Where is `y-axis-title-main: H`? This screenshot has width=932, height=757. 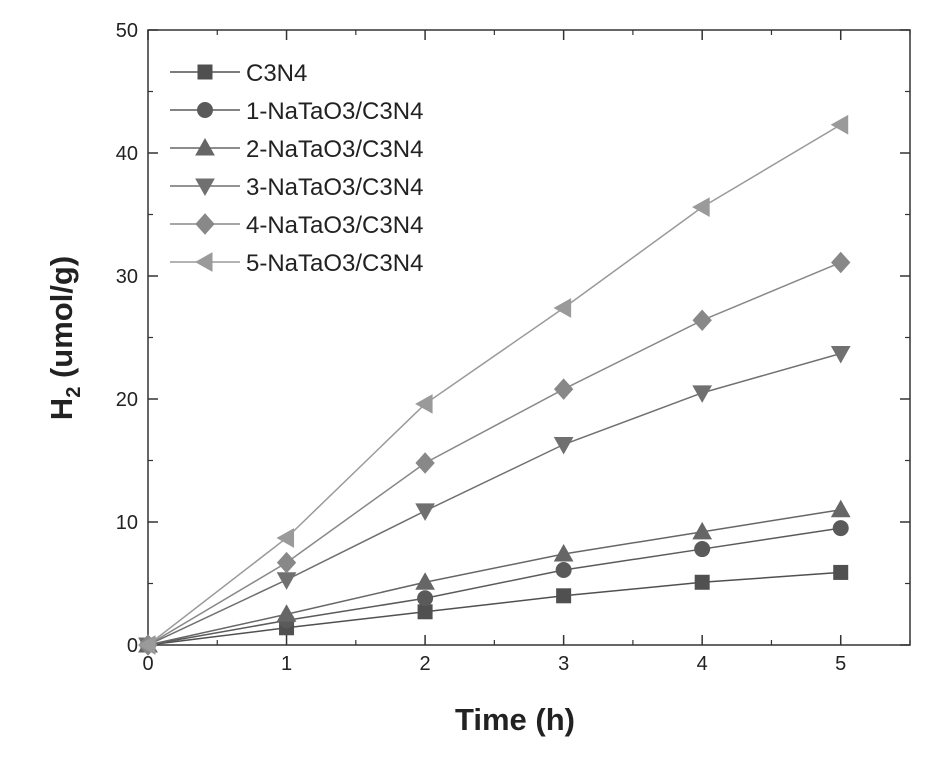 y-axis-title-main: H is located at coordinates (61, 409).